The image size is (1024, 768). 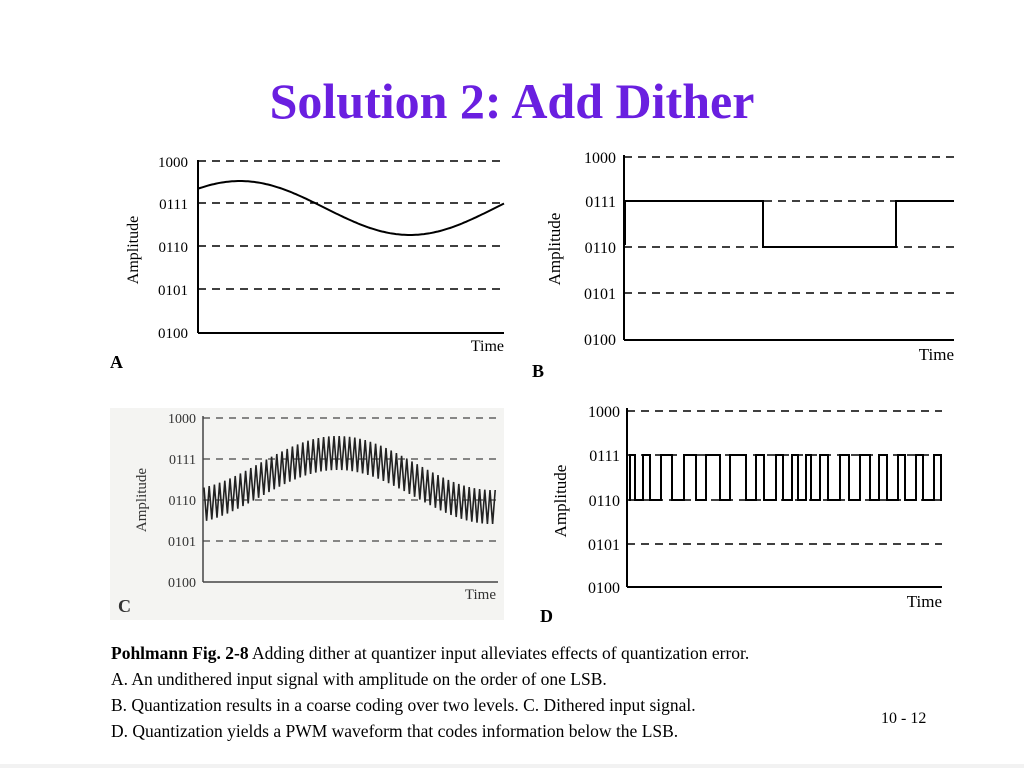 What do you see at coordinates (173, 248) in the screenshot?
I see `panel-a-level-label: 0110` at bounding box center [173, 248].